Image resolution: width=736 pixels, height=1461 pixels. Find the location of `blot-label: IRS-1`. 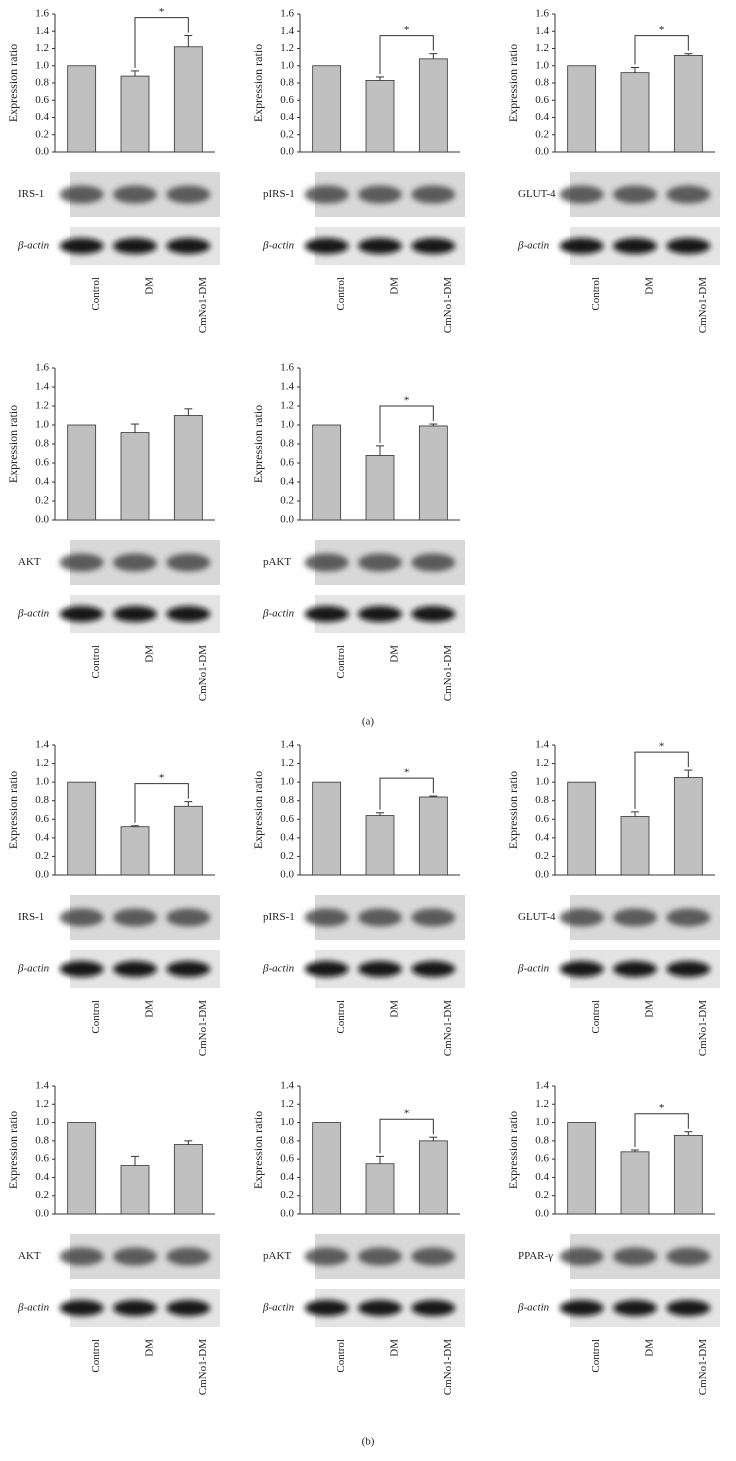

blot-label: IRS-1 is located at coordinates (31, 917).